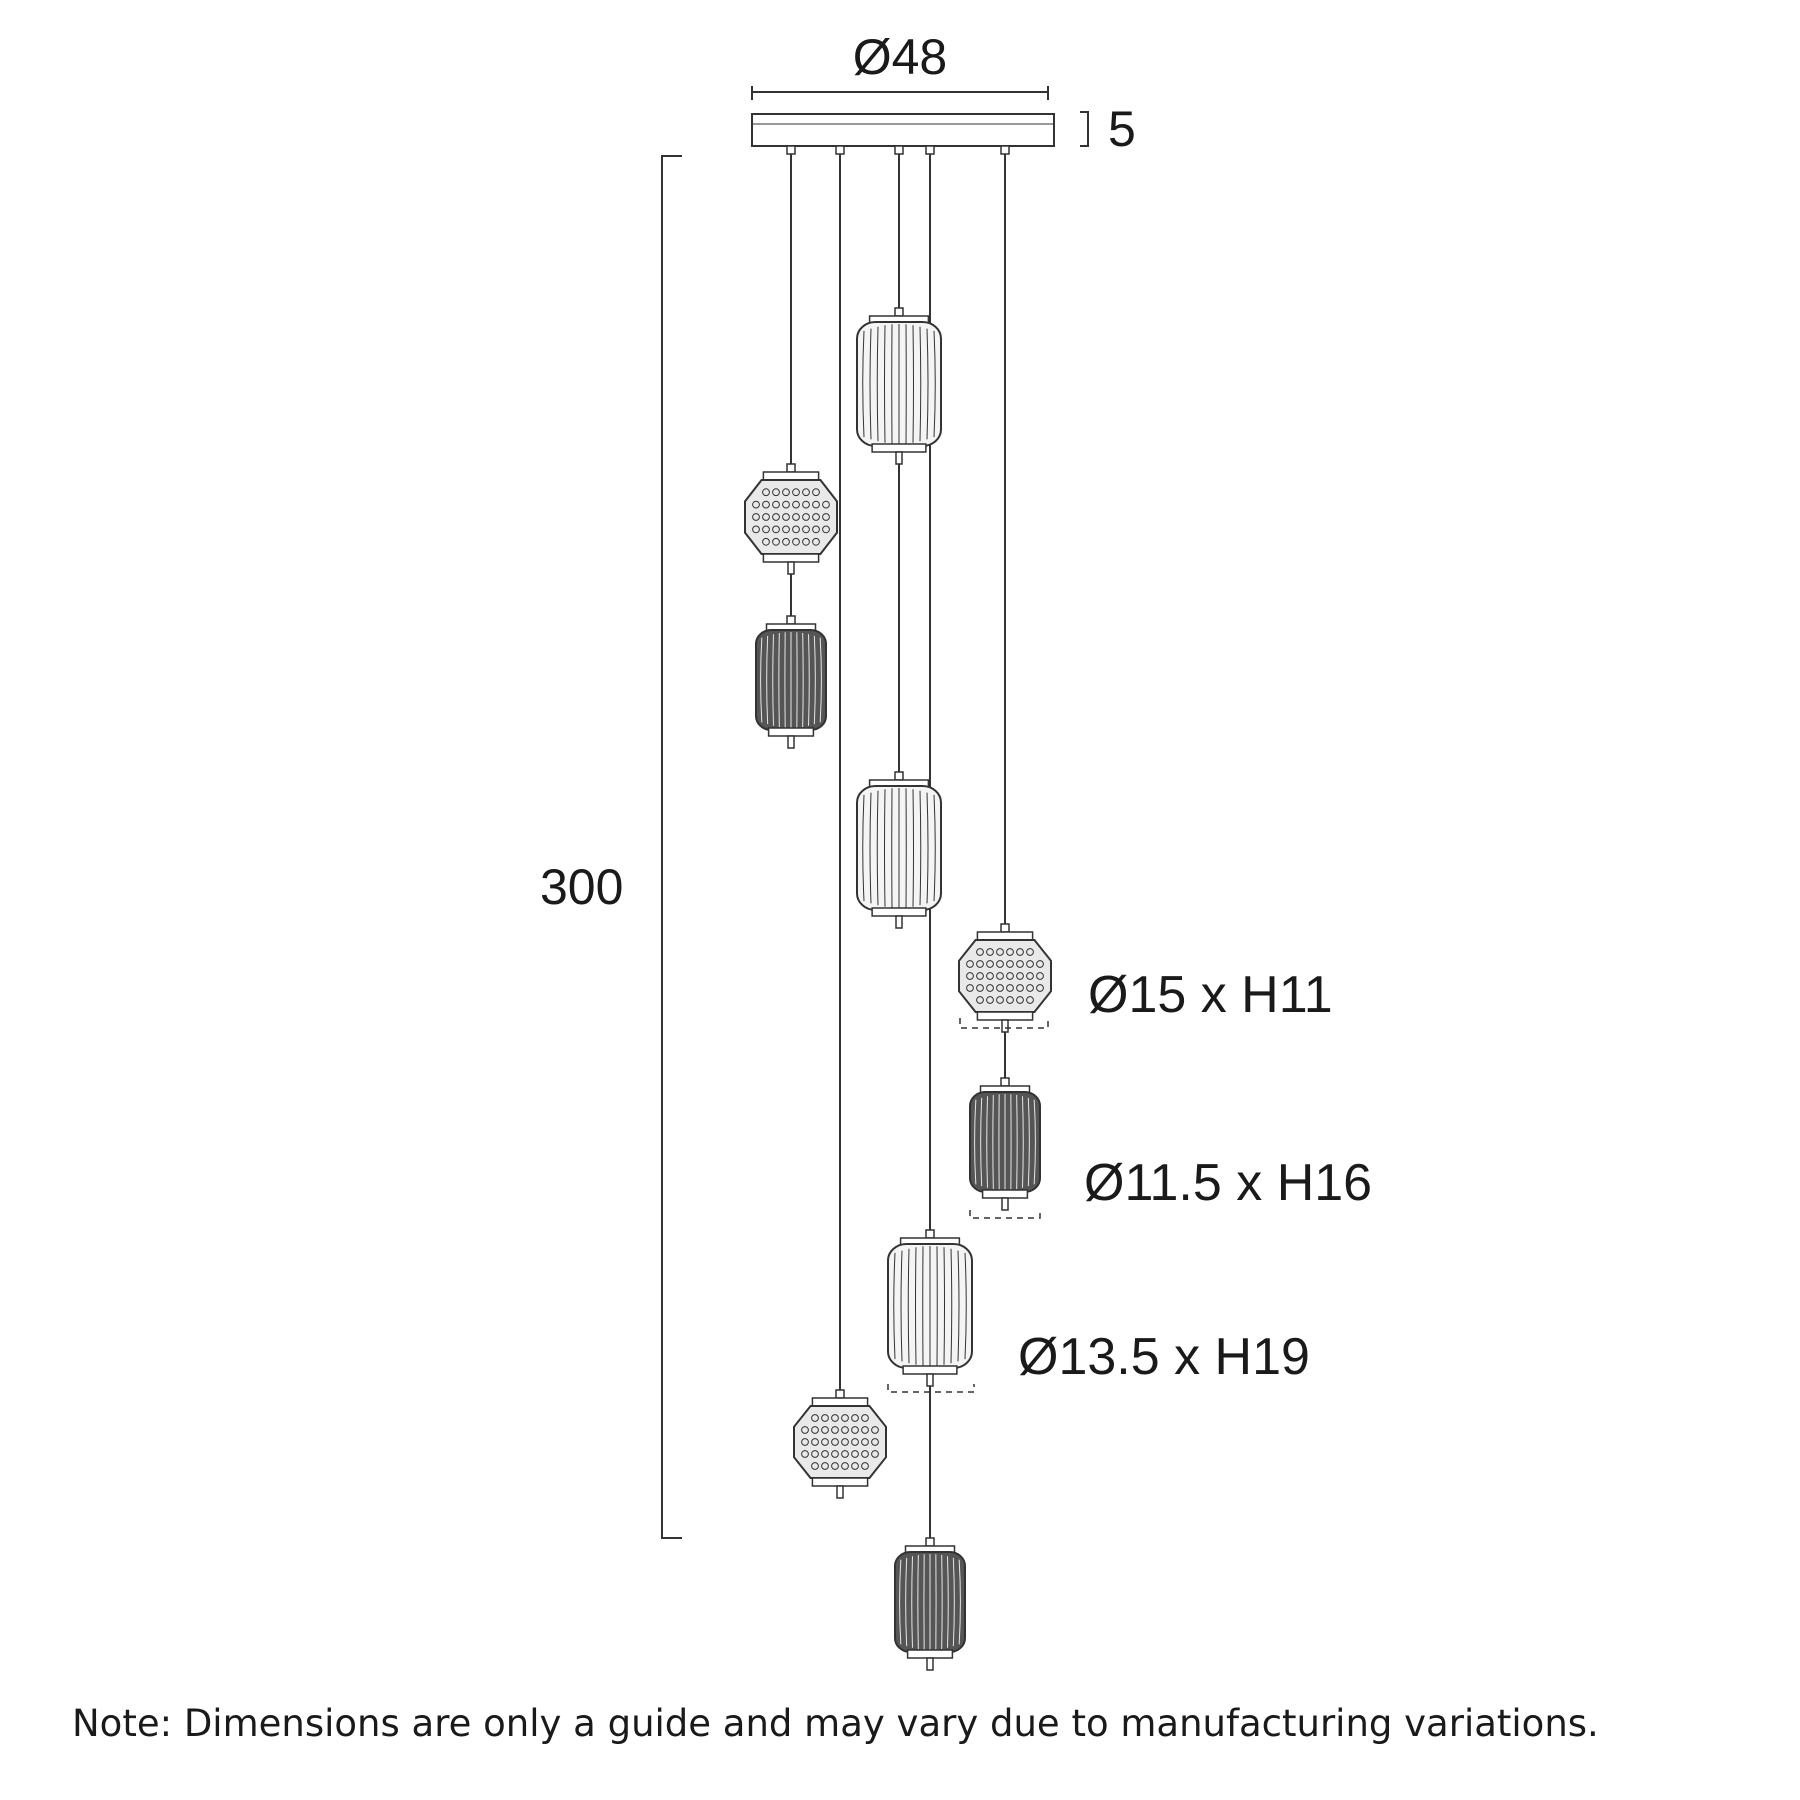 Image resolution: width=1800 pixels, height=1800 pixels. I want to click on large-shade-size-label: Ø13.5 x H19, so click(1164, 1357).